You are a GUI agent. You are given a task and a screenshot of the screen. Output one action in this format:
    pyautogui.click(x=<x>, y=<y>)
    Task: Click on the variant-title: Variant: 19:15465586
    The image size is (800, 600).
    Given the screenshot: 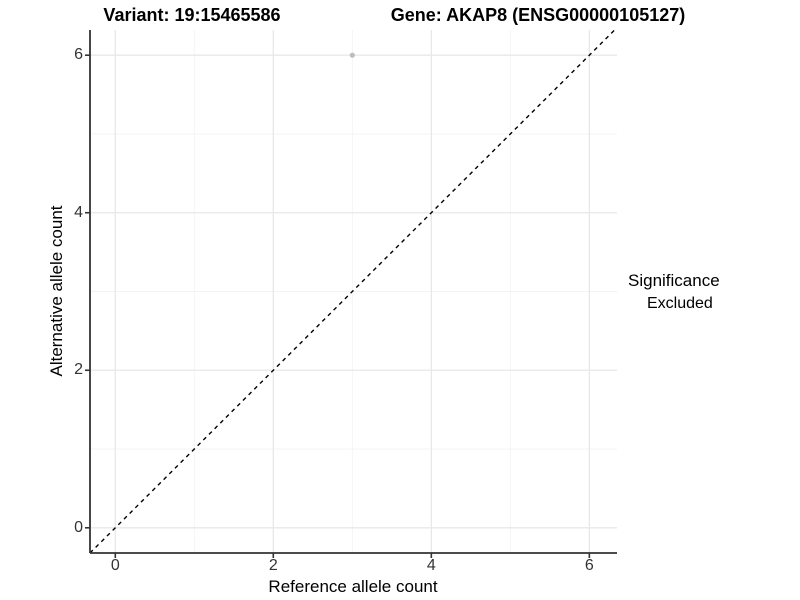 What is the action you would take?
    pyautogui.click(x=192, y=15)
    